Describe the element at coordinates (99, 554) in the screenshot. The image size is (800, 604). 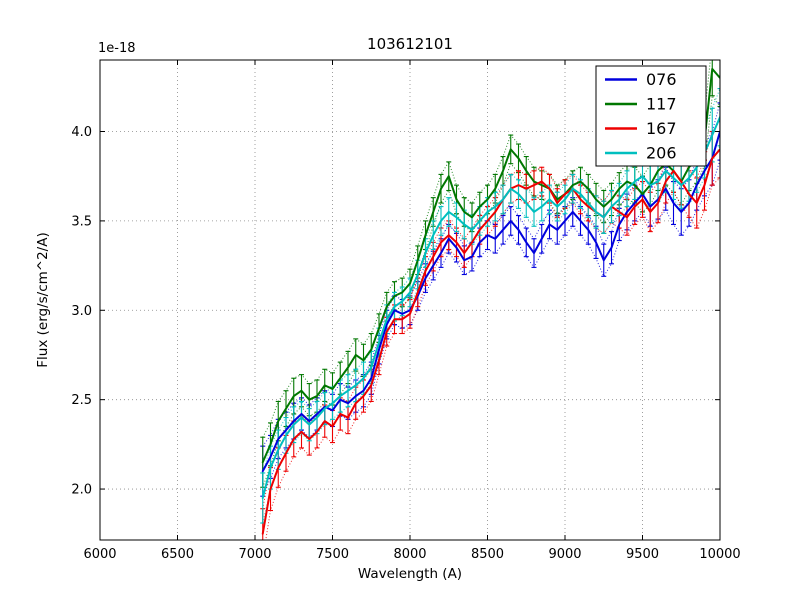
I see `x-tick-label: 6000` at that location.